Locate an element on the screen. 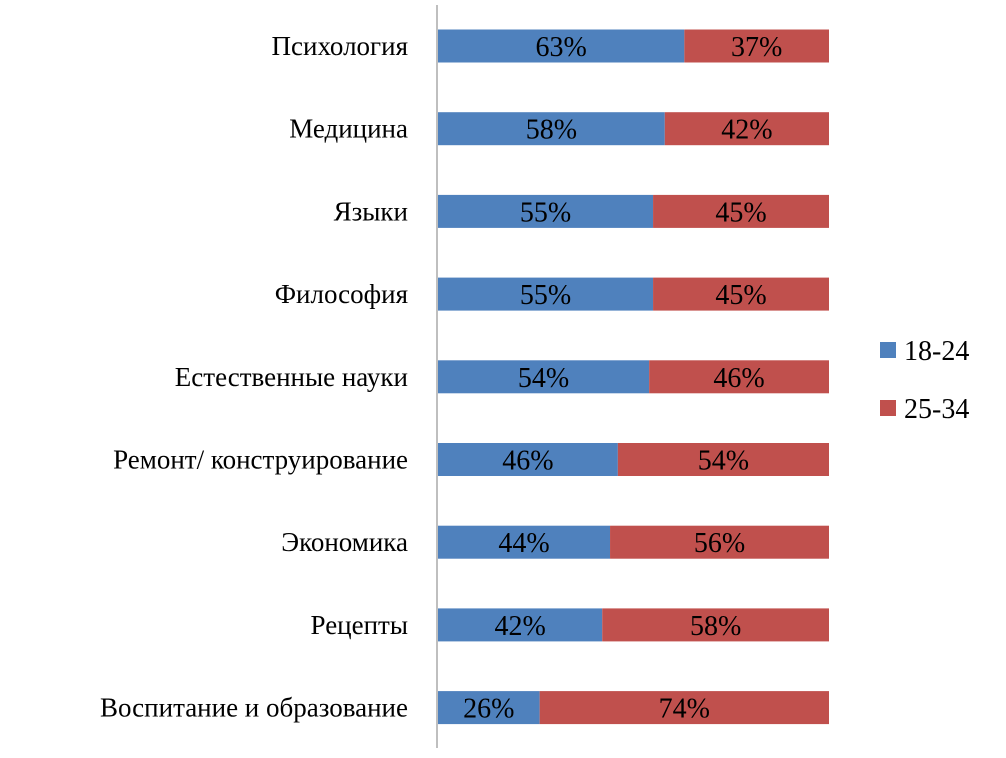 This screenshot has height=758, width=1006. category-label: Рецепты is located at coordinates (359, 625).